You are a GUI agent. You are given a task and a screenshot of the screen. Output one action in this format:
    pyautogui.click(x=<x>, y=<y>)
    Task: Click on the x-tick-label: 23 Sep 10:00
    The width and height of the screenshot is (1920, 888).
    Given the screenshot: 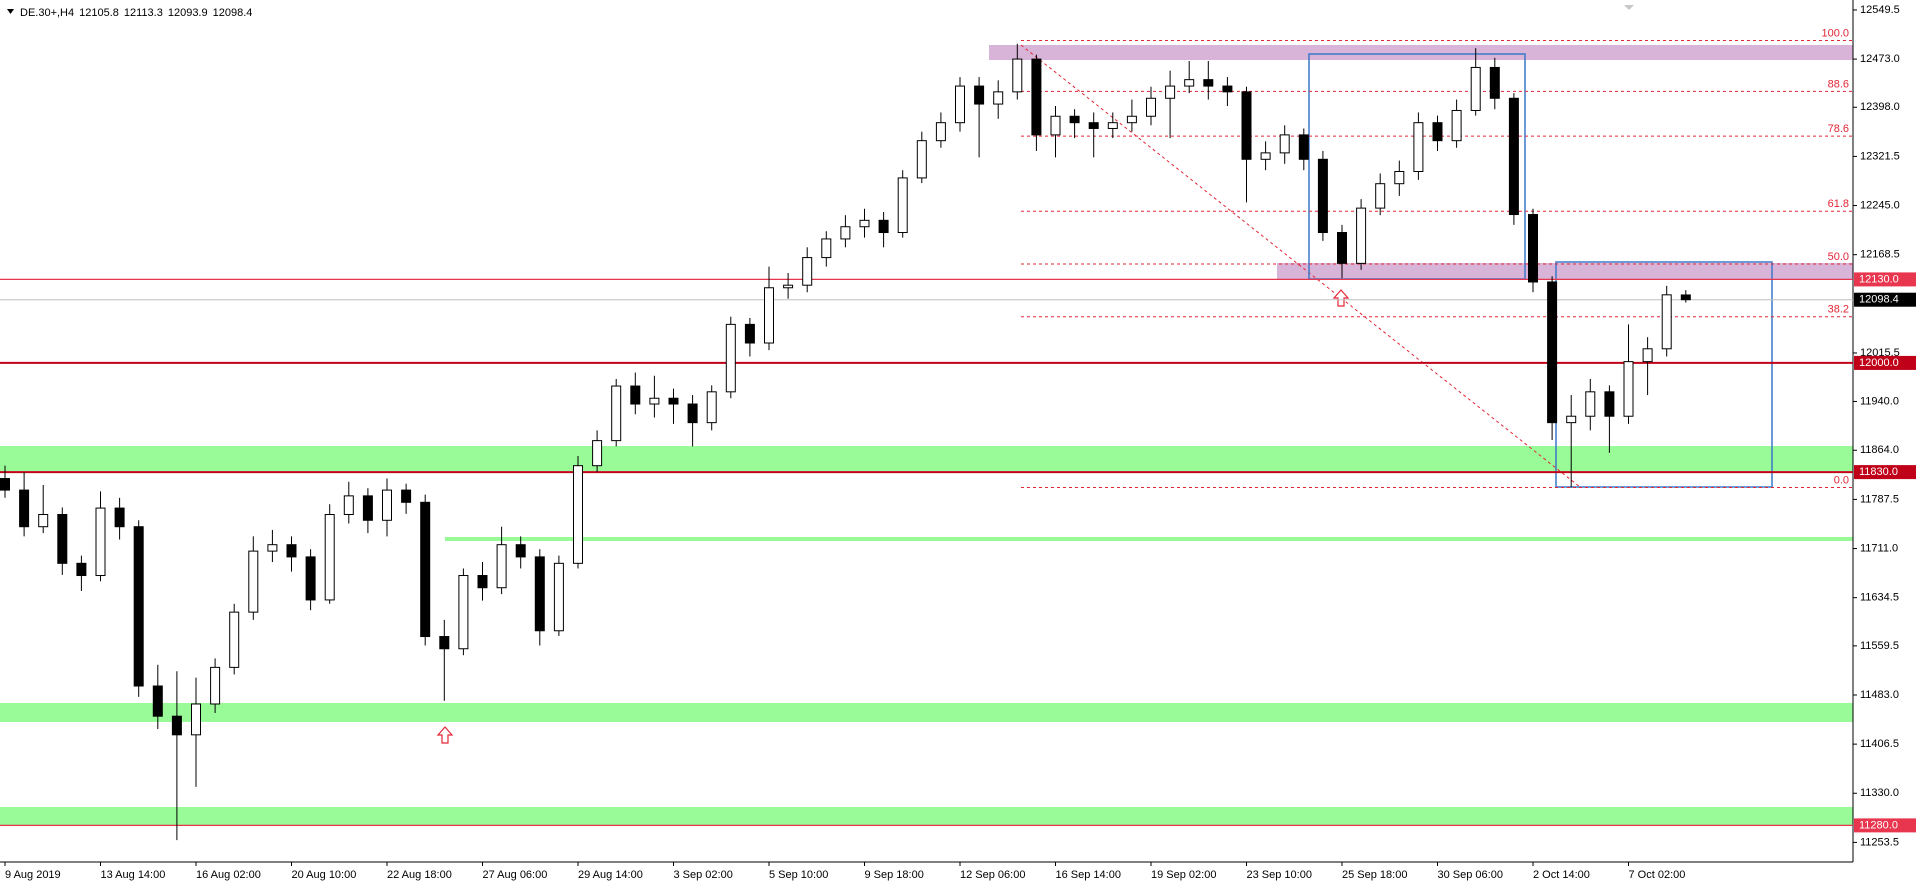 What is the action you would take?
    pyautogui.click(x=1279, y=875)
    